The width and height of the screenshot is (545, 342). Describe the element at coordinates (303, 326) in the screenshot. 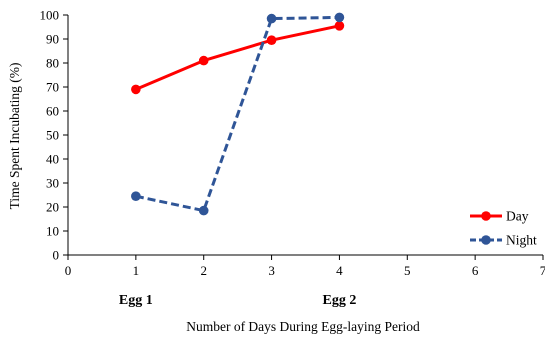

I see `x-axis-title: Number of Days During Egg-laying Period` at that location.